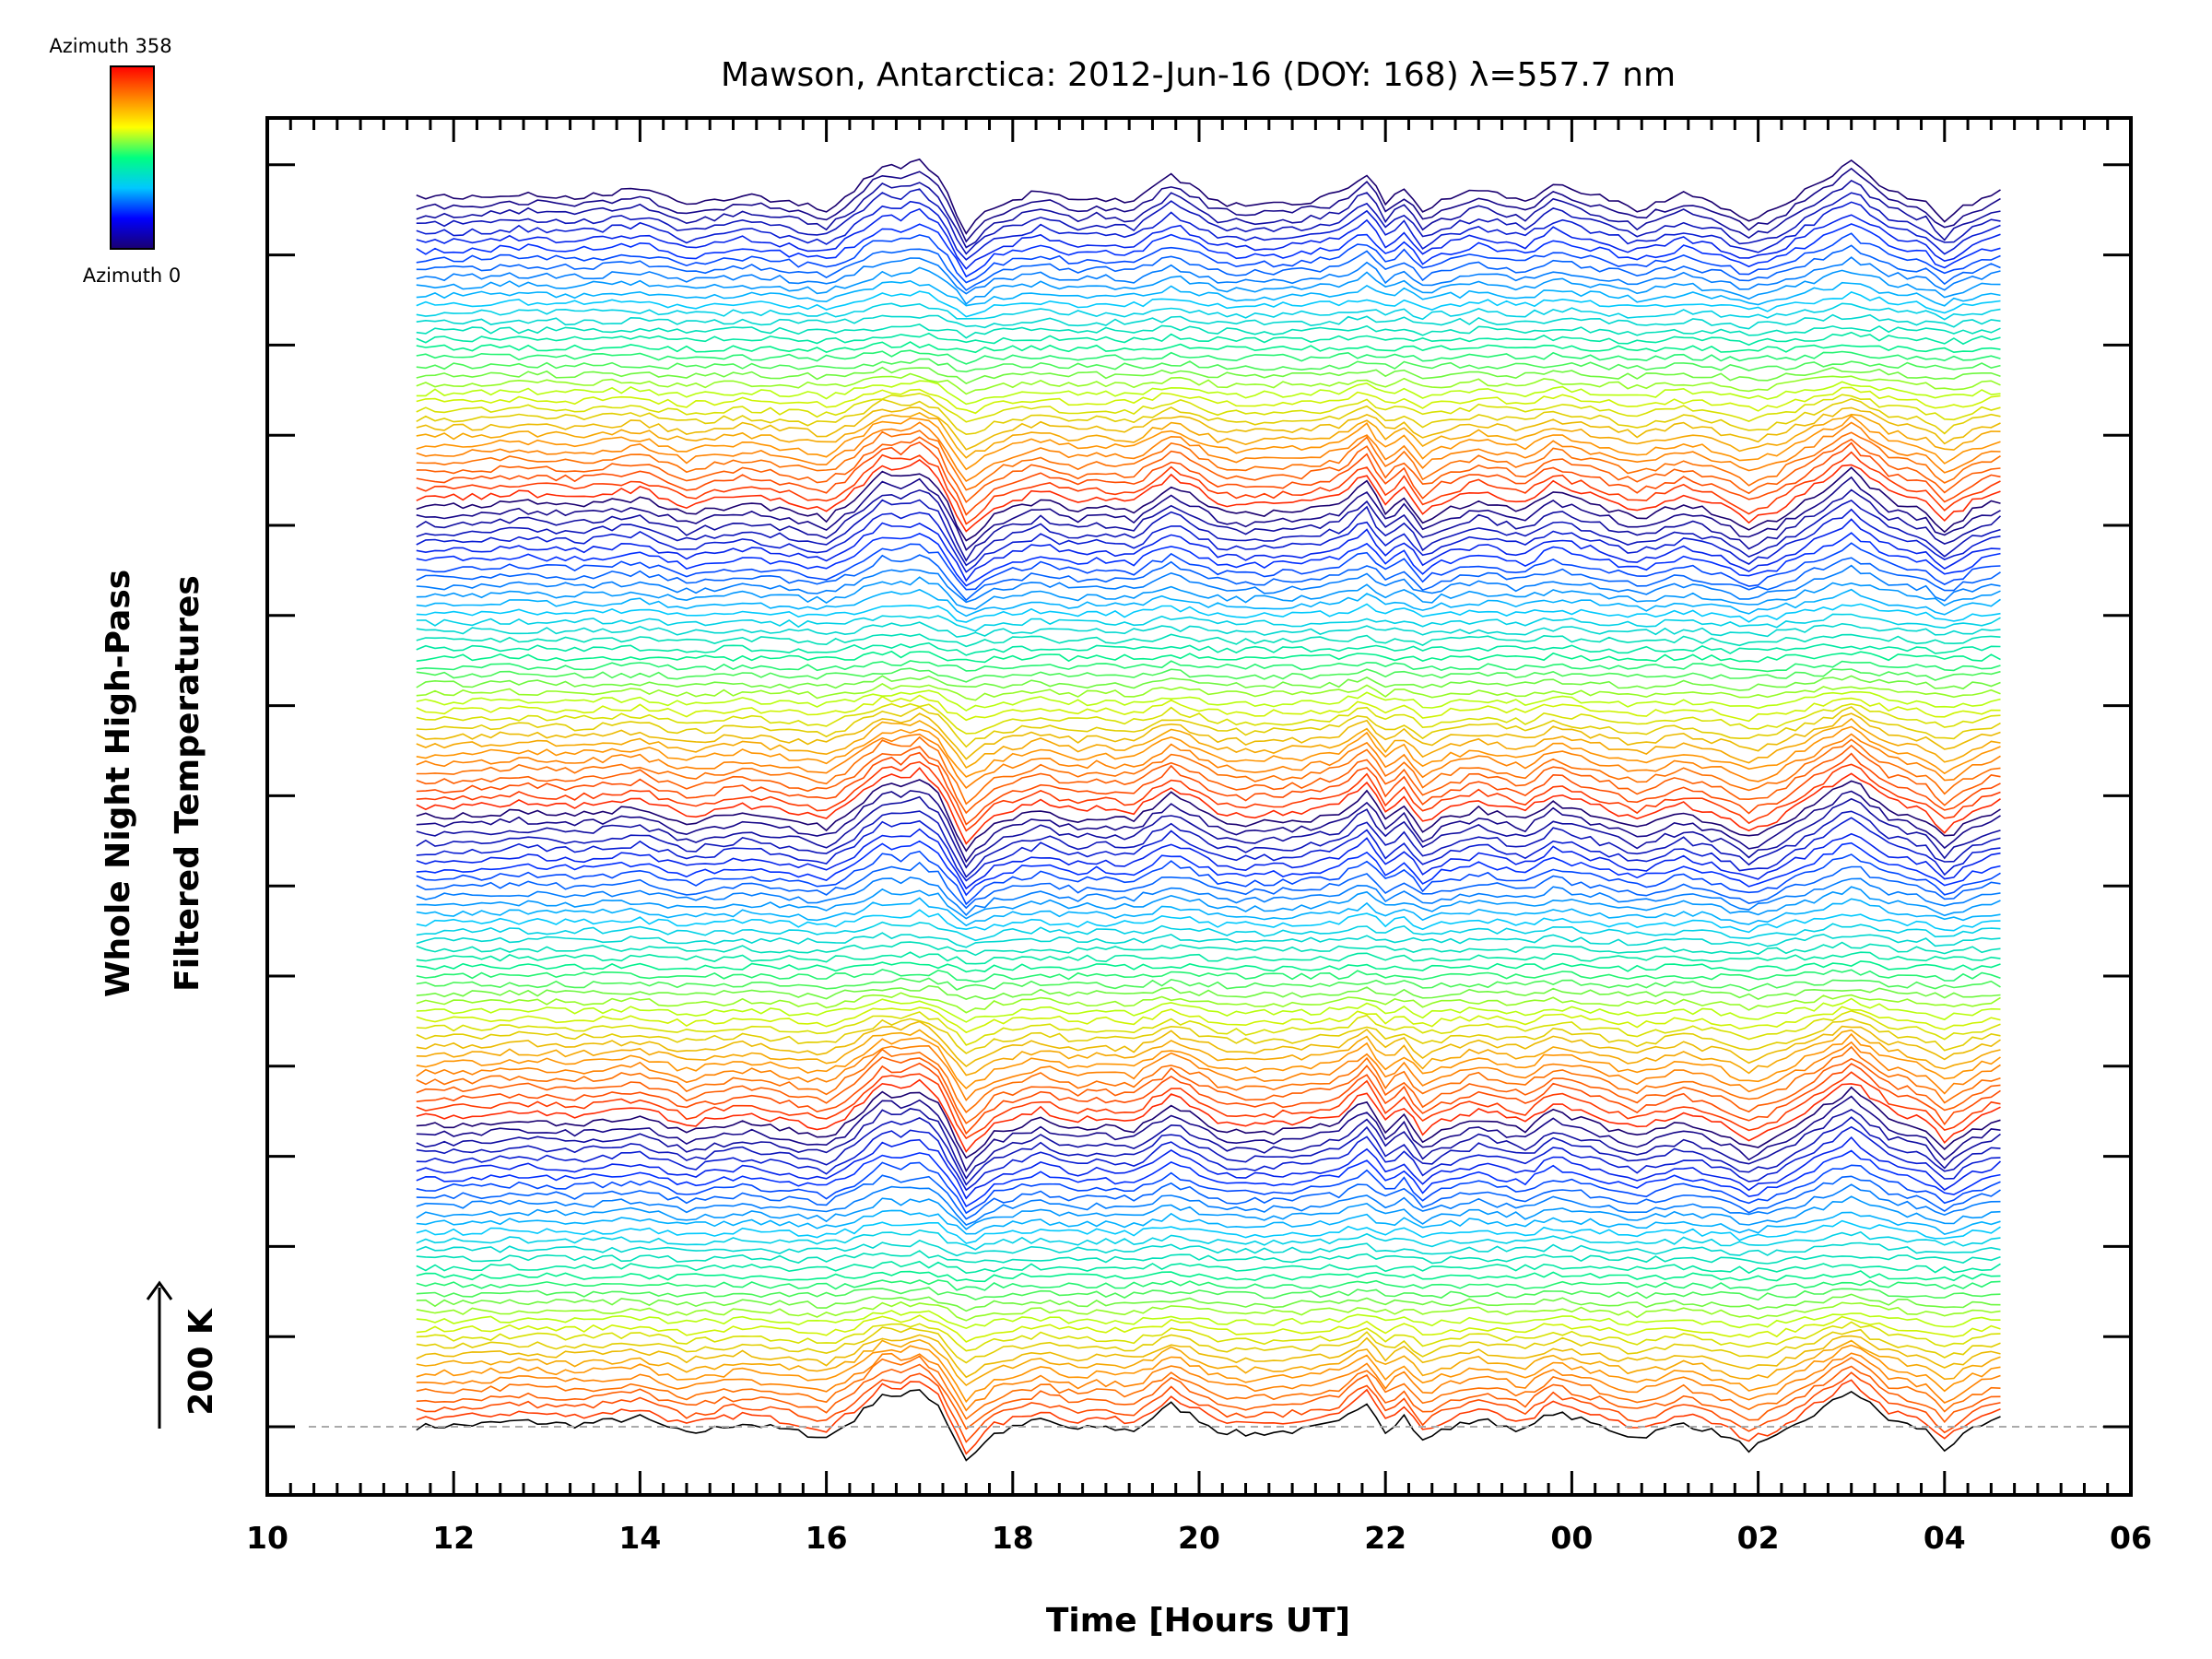 This screenshot has height=1659, width=2212. Describe the element at coordinates (639, 1538) in the screenshot. I see `x-tick-label: 14` at that location.